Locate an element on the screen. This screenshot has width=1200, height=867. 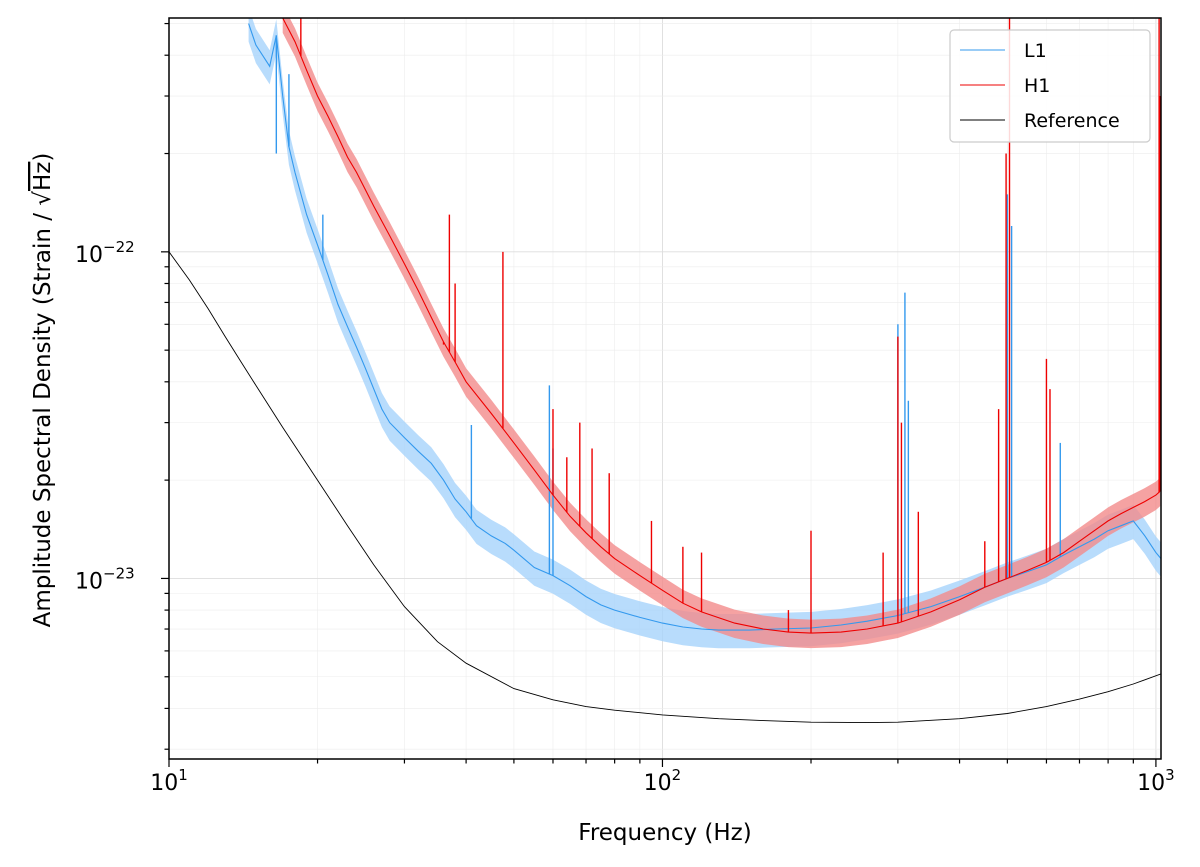
y-tick-label: 10−23 is located at coordinates (105, 579).